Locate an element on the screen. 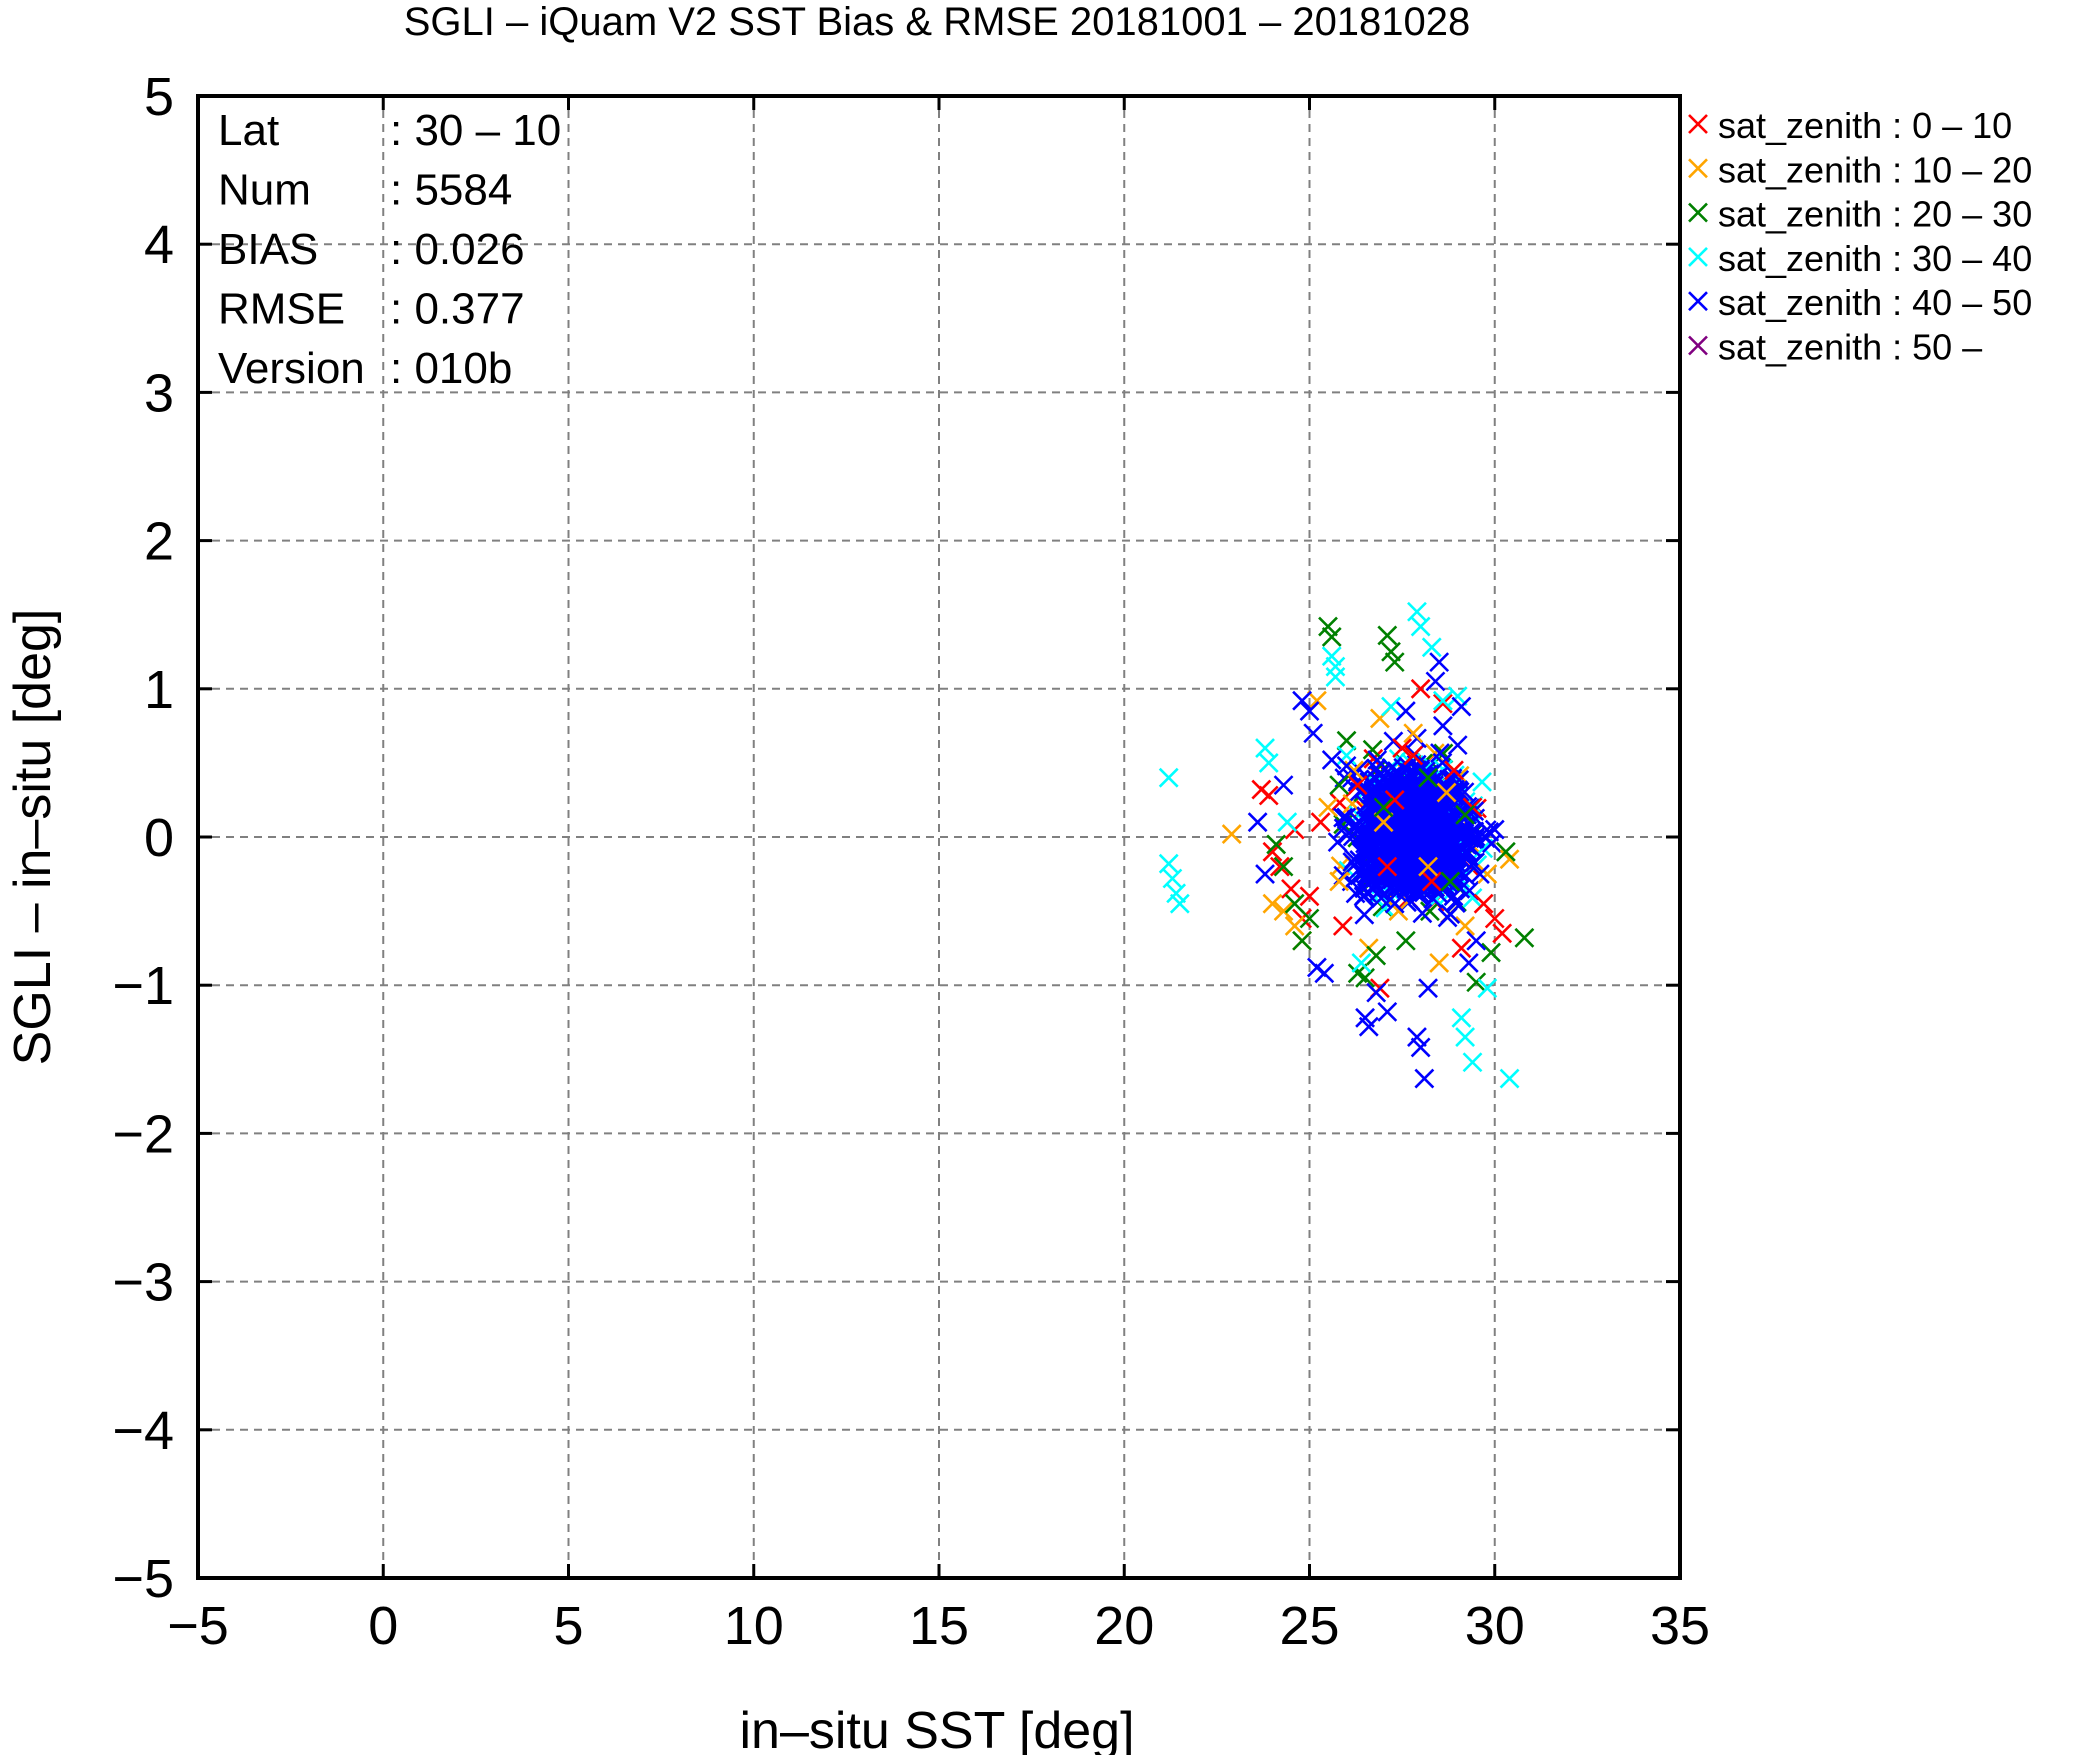  x-tick-label: 35 is located at coordinates (1680, 1626).